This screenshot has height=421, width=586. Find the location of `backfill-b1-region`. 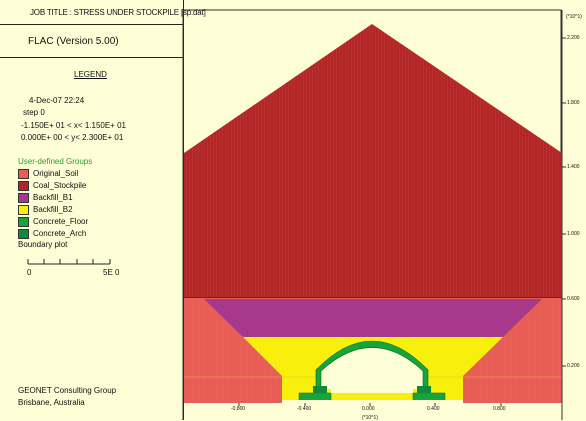

backfill-b1-region is located at coordinates (373, 318).